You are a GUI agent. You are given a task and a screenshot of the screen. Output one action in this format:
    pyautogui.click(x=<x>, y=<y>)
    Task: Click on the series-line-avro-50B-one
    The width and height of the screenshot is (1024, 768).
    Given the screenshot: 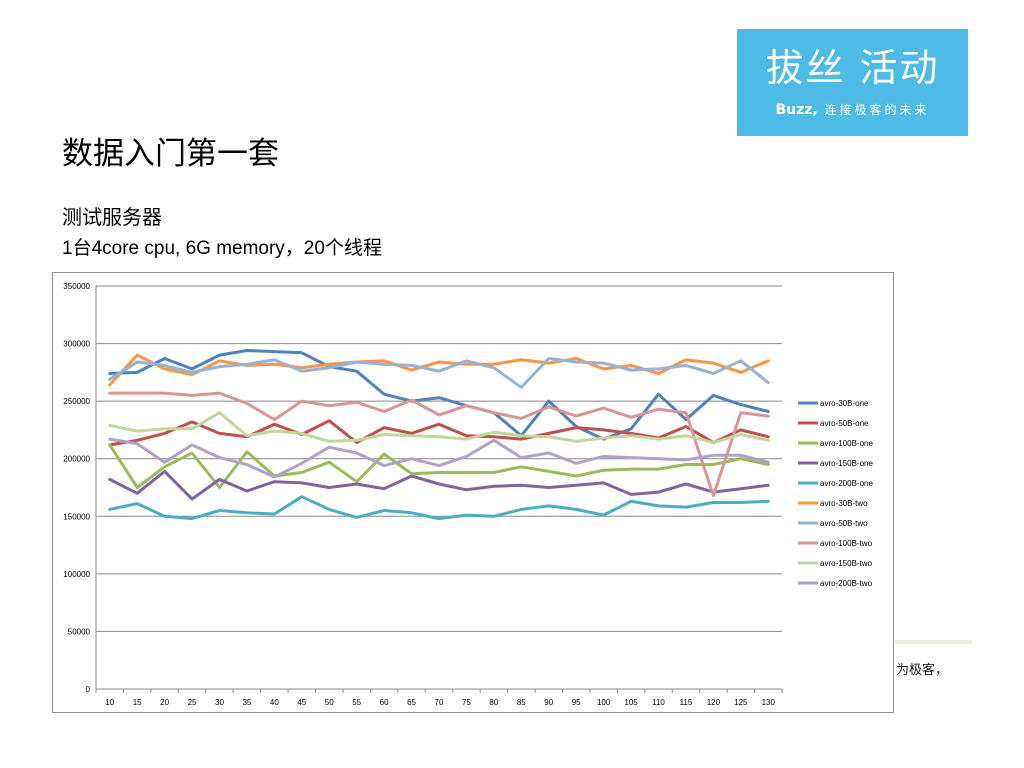 What is the action you would take?
    pyautogui.click(x=439, y=433)
    